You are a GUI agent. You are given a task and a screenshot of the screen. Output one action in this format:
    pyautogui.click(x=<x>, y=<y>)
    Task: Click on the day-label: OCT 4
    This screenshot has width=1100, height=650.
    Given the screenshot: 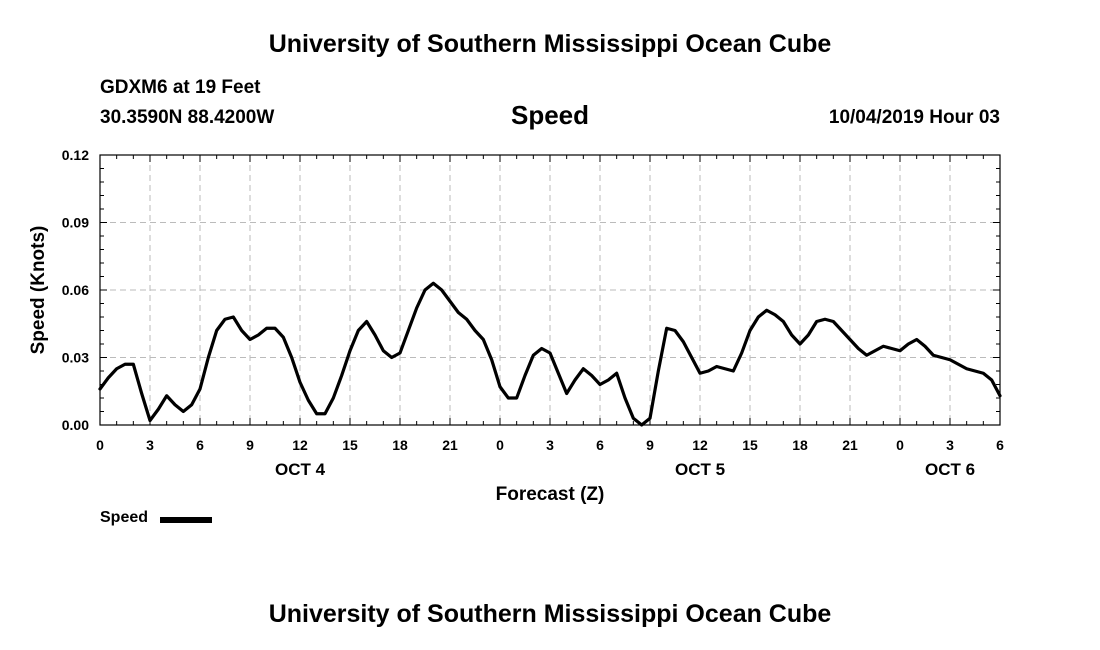 What is the action you would take?
    pyautogui.click(x=300, y=469)
    